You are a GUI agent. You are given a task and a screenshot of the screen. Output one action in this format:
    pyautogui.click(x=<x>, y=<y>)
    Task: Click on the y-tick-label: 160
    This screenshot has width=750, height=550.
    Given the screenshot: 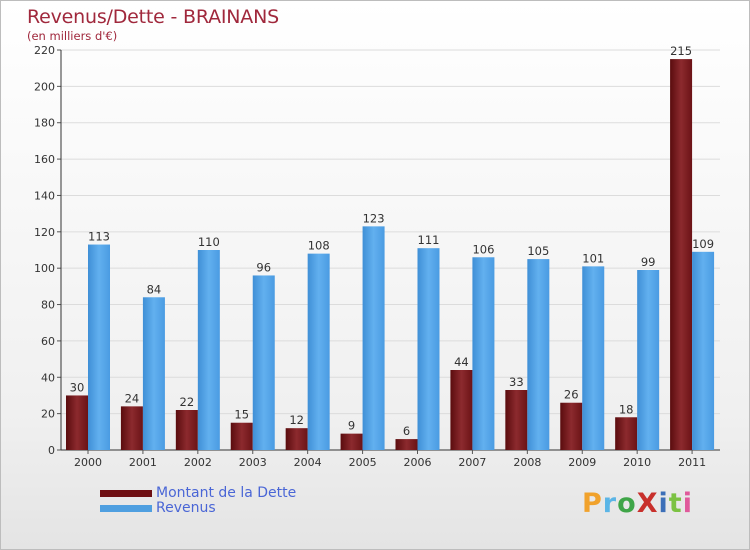 What is the action you would take?
    pyautogui.click(x=44, y=159)
    